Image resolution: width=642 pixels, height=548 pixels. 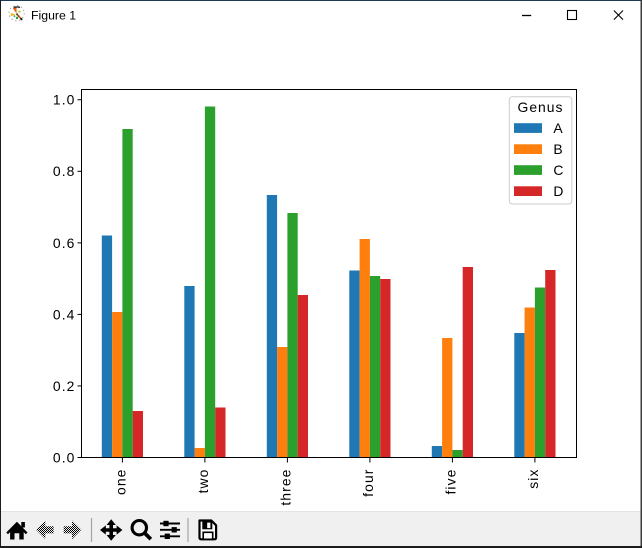 What do you see at coordinates (64, 171) in the screenshot?
I see `svg-text: 0.8` at bounding box center [64, 171].